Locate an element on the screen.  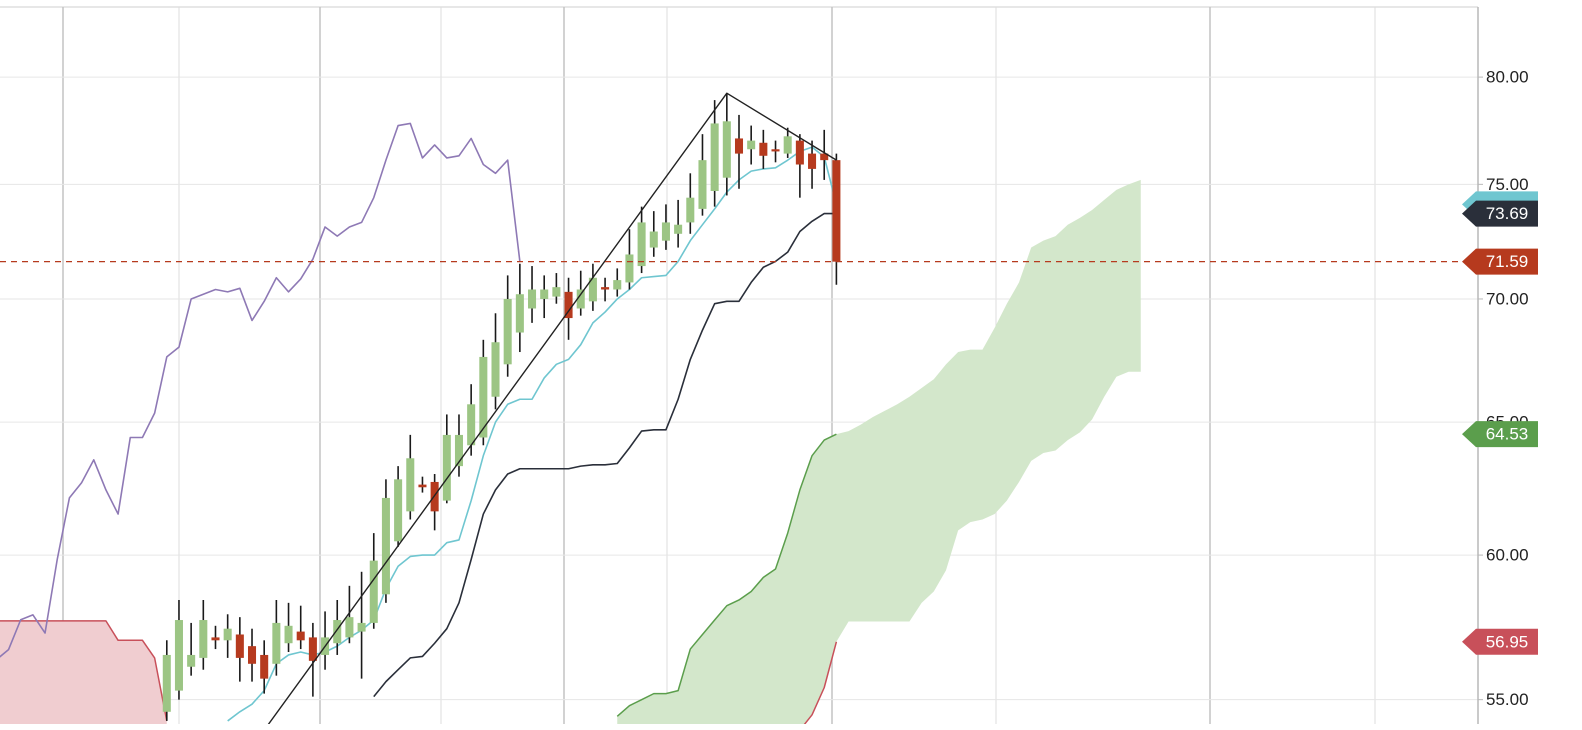
cloud-down is located at coordinates (83, 672).